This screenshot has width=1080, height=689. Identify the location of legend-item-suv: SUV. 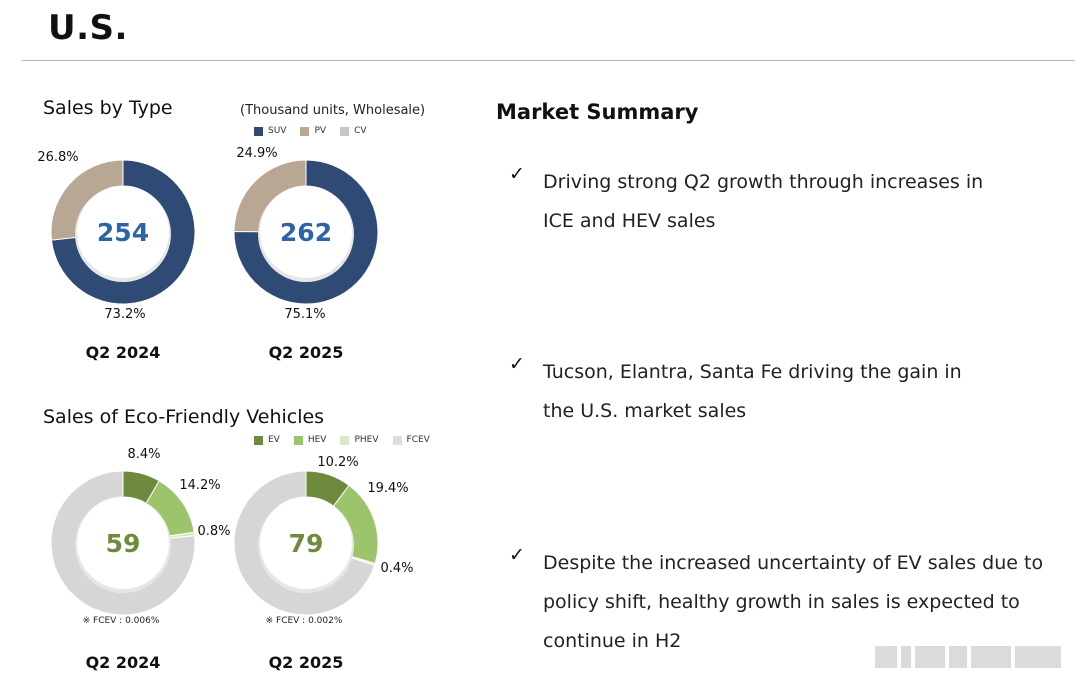
(270, 131).